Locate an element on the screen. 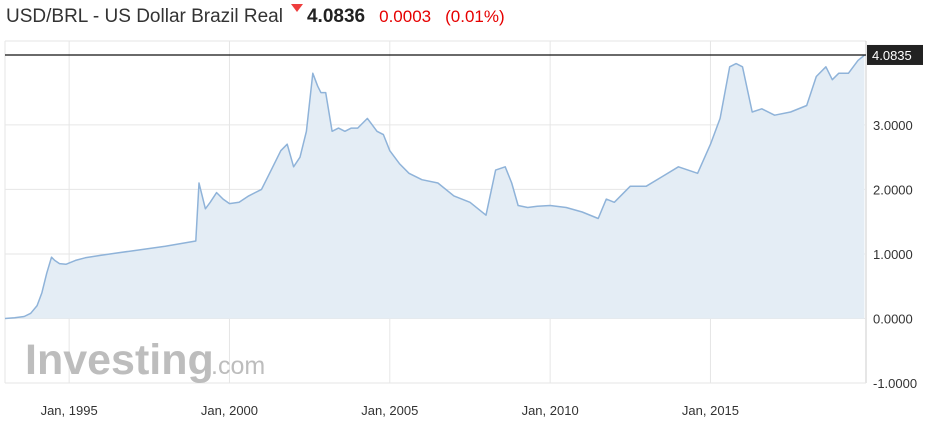  price-change: 0.0003 is located at coordinates (405, 16).